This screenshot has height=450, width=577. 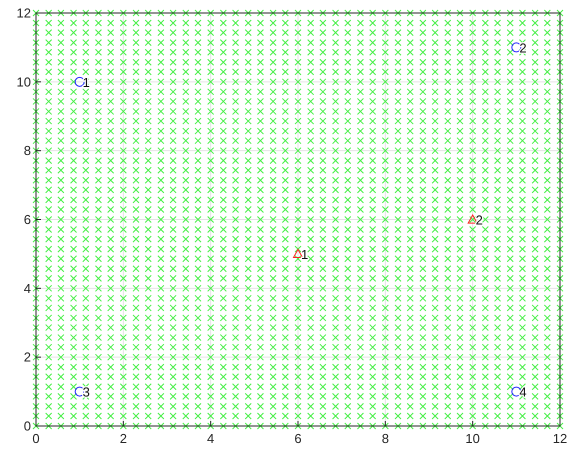 I want to click on x-tick-label: 12, so click(x=560, y=438).